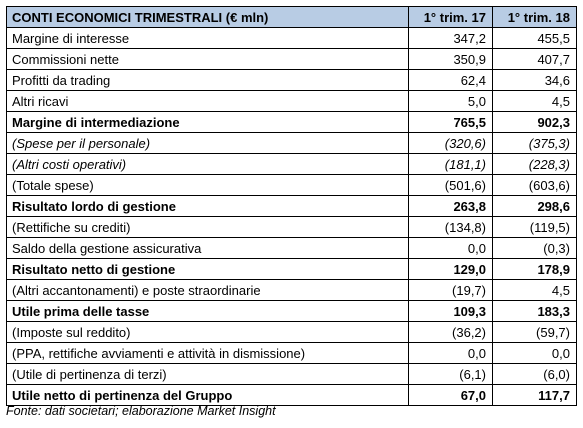 The width and height of the screenshot is (583, 428). Describe the element at coordinates (534, 38) in the screenshot. I see `row-value-q1-2018: 455,5` at that location.